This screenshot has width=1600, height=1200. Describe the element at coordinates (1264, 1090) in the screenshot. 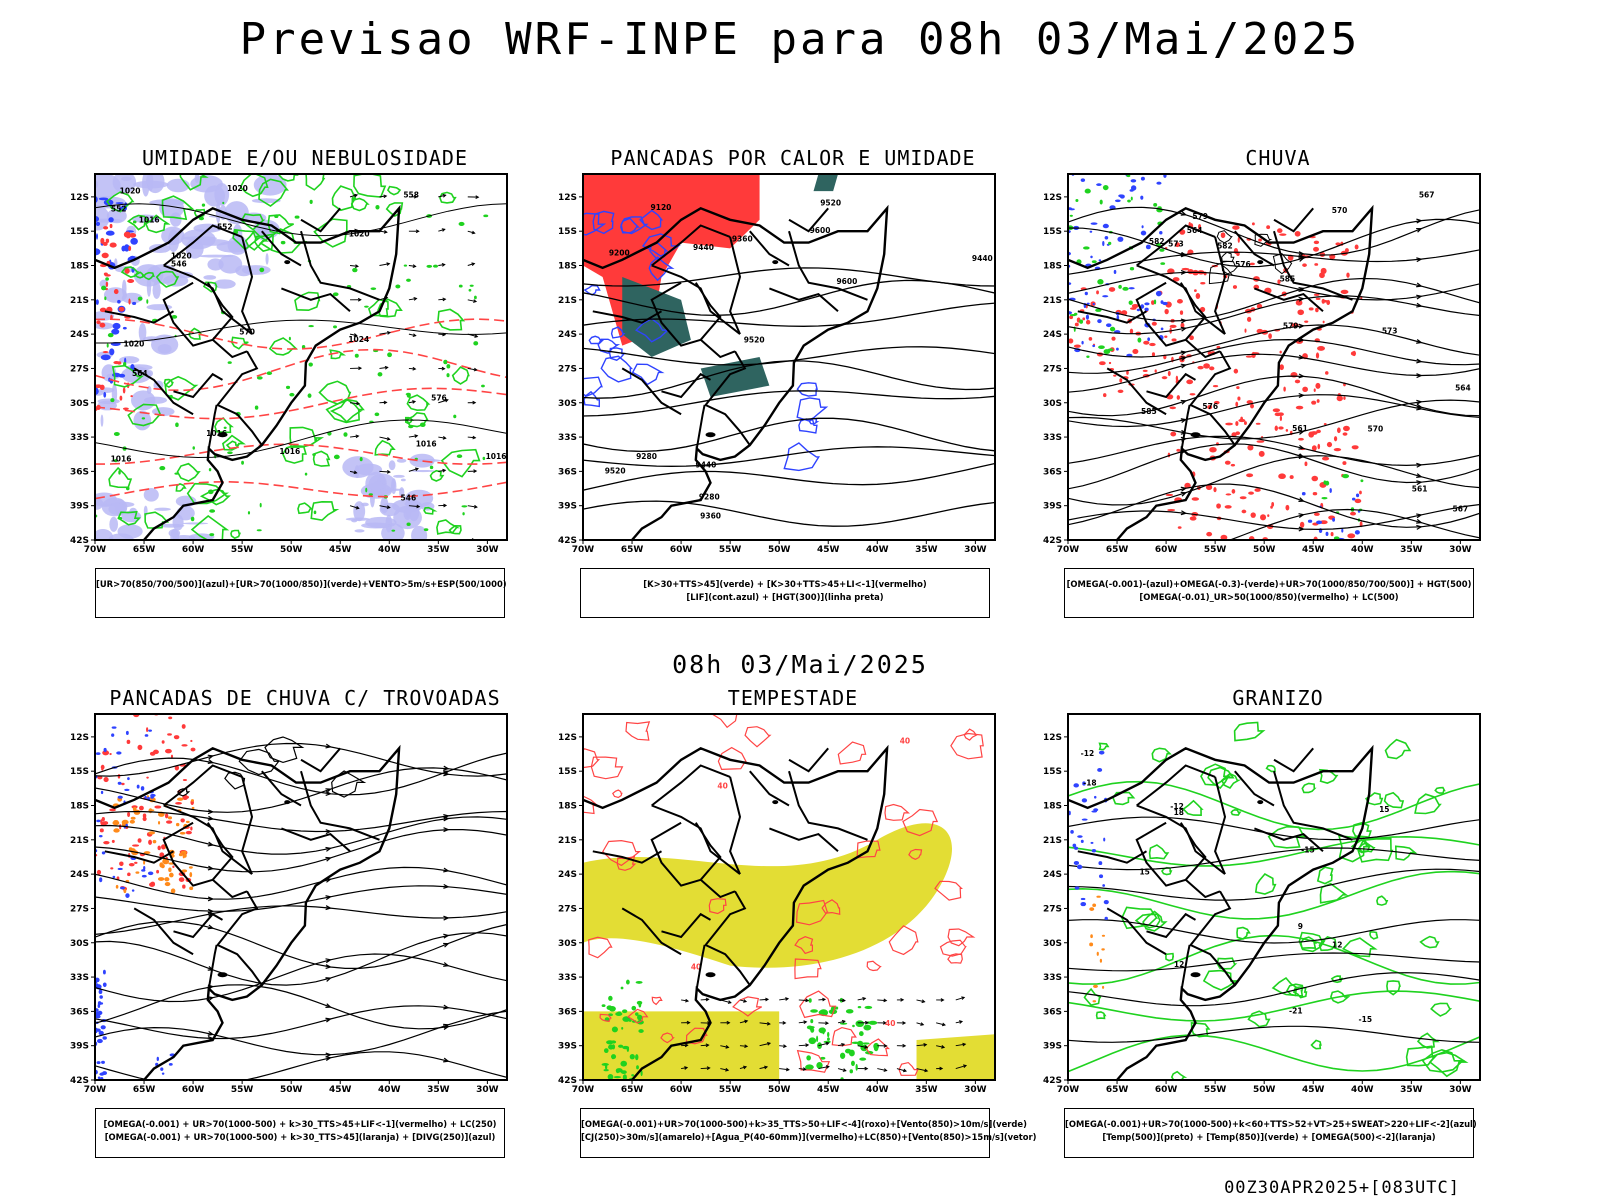

I see `lon-label: 50W` at that location.